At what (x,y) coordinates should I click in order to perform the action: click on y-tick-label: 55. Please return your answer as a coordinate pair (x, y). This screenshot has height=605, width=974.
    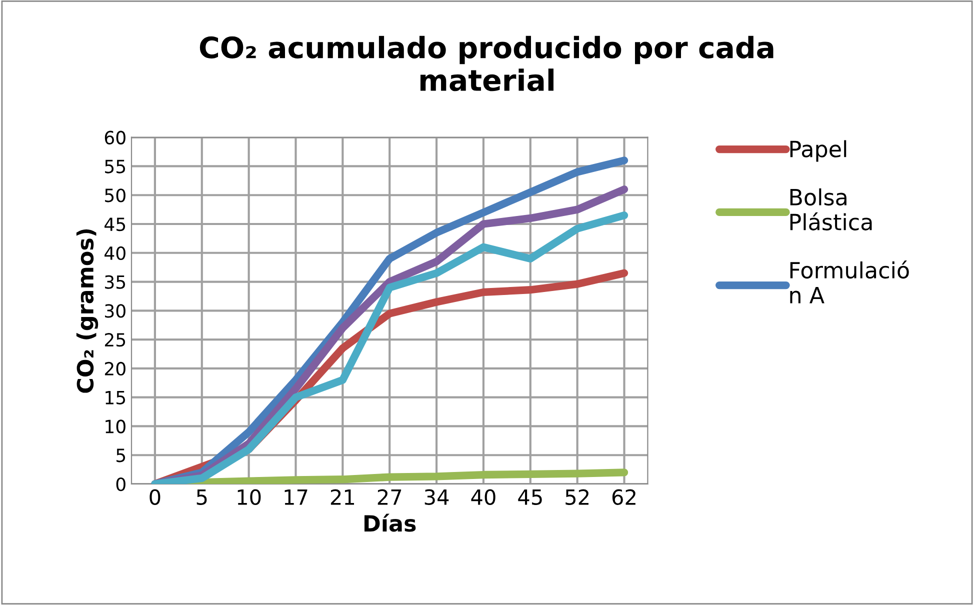
    Looking at the image, I should click on (115, 167).